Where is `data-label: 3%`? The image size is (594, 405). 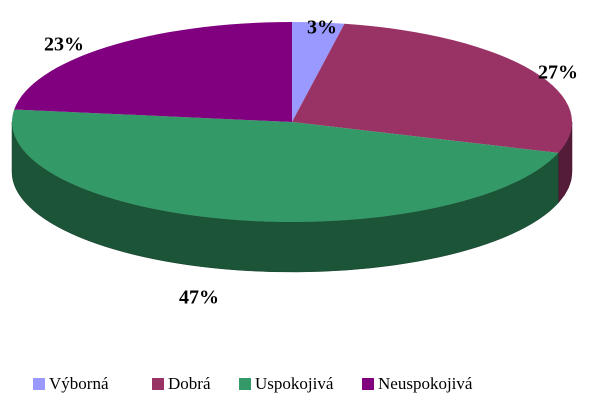
data-label: 3% is located at coordinates (322, 28).